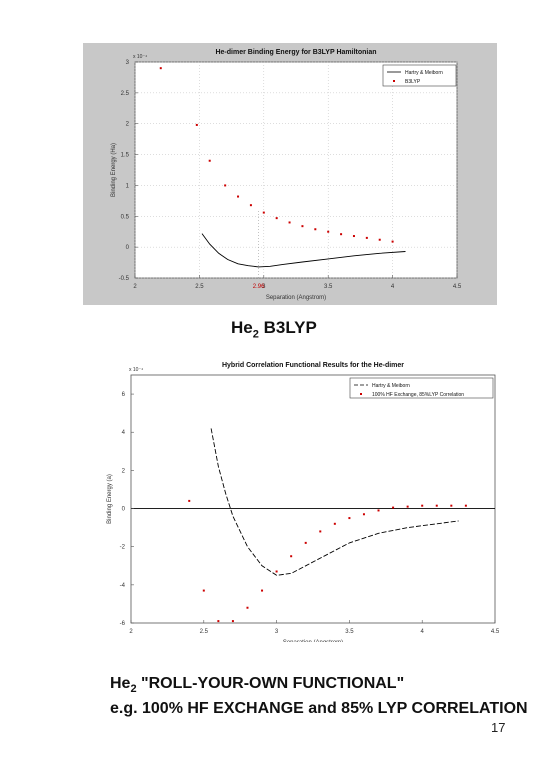  I want to click on caption1-suffix: B3LYP, so click(287, 327).